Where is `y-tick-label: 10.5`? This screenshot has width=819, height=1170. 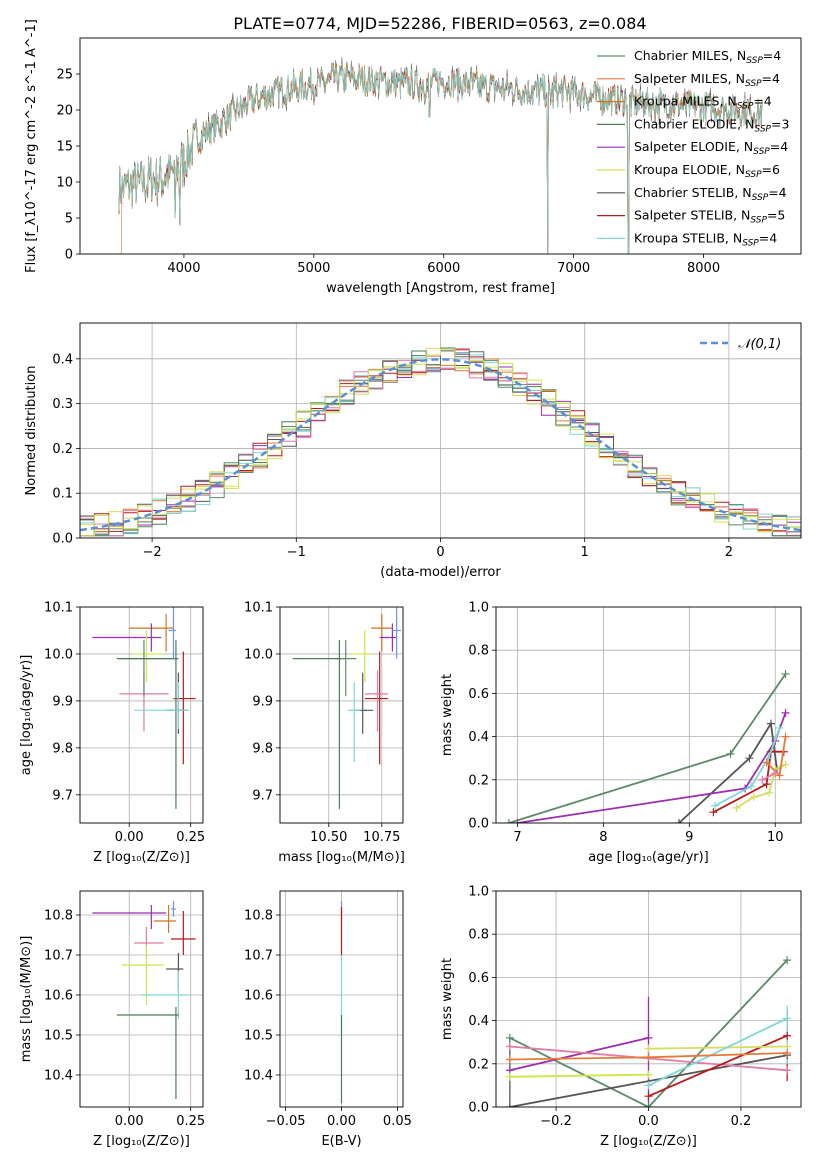
y-tick-label: 10.5 is located at coordinates (58, 1036).